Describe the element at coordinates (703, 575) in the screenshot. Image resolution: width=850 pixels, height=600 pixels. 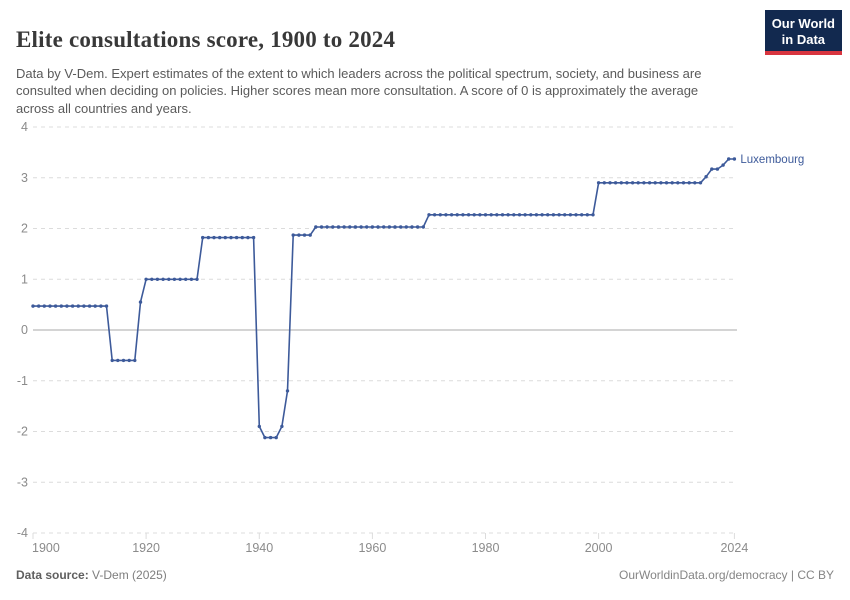
I see `owid-url-link: OurWorldinData.org/democracy` at that location.